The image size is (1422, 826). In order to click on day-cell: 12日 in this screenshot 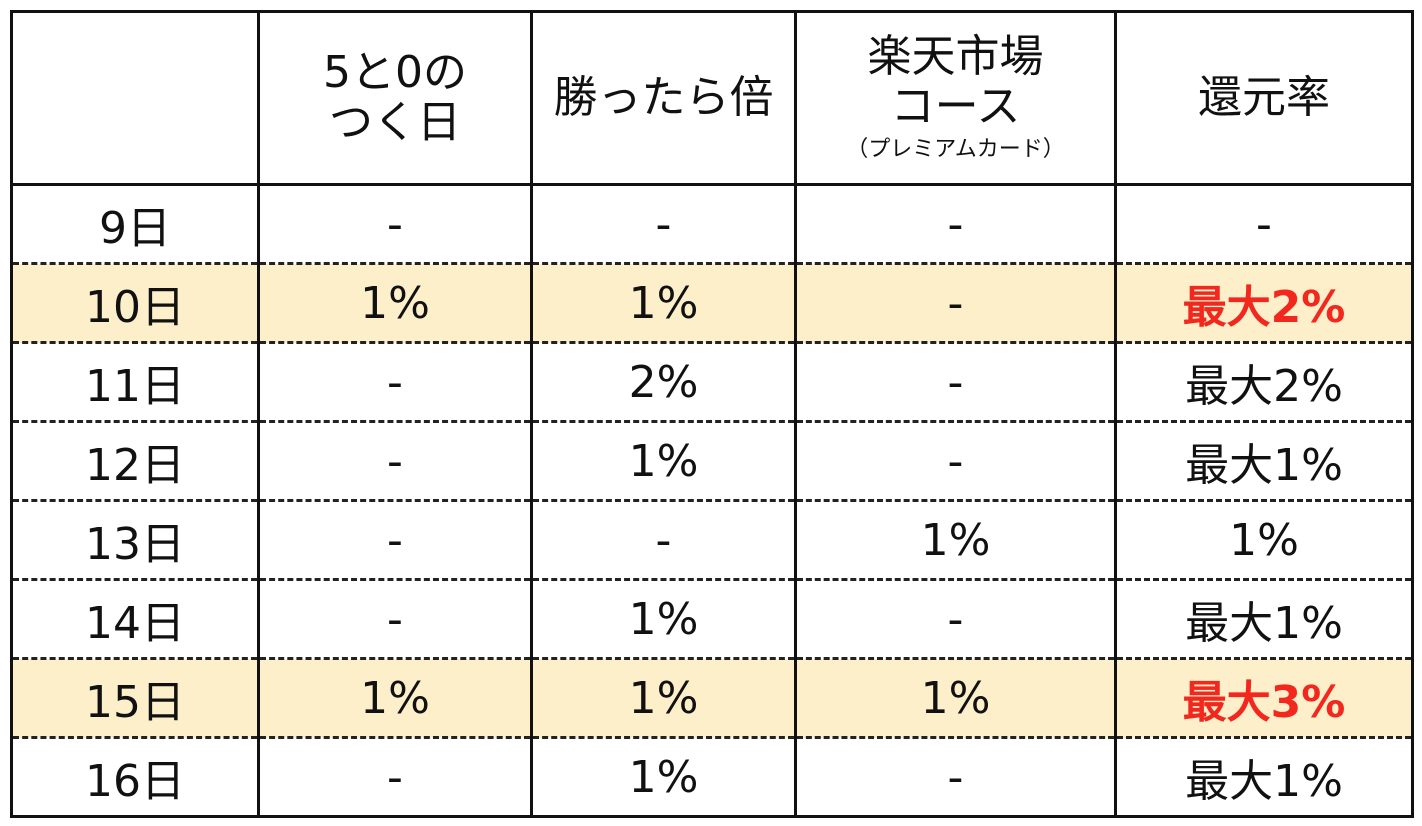, I will do `click(135, 461)`.